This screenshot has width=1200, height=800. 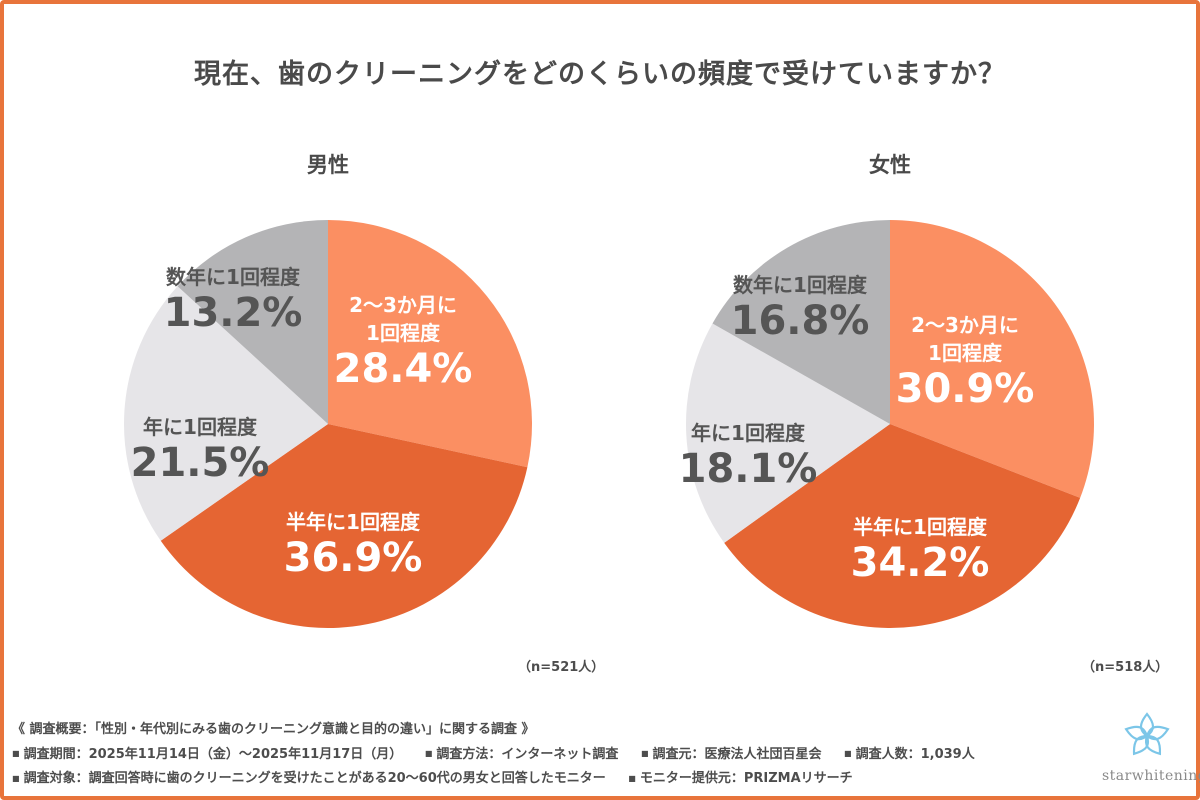 What do you see at coordinates (915, 754) in the screenshot?
I see `notes-count: 調査人数：1,039人` at bounding box center [915, 754].